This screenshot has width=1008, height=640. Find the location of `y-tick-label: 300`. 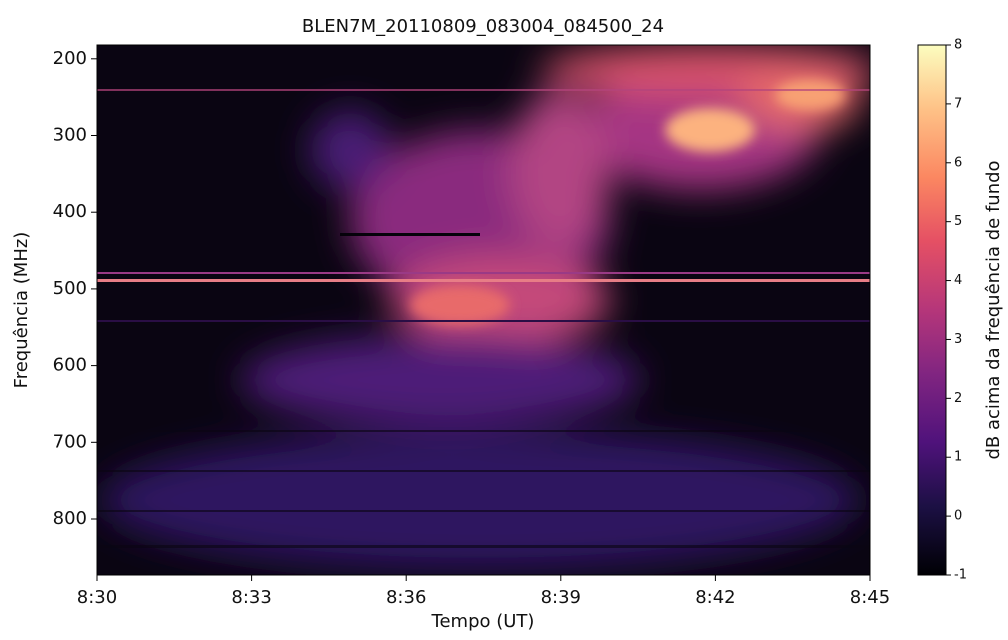

y-tick-label: 300 is located at coordinates (70, 135).